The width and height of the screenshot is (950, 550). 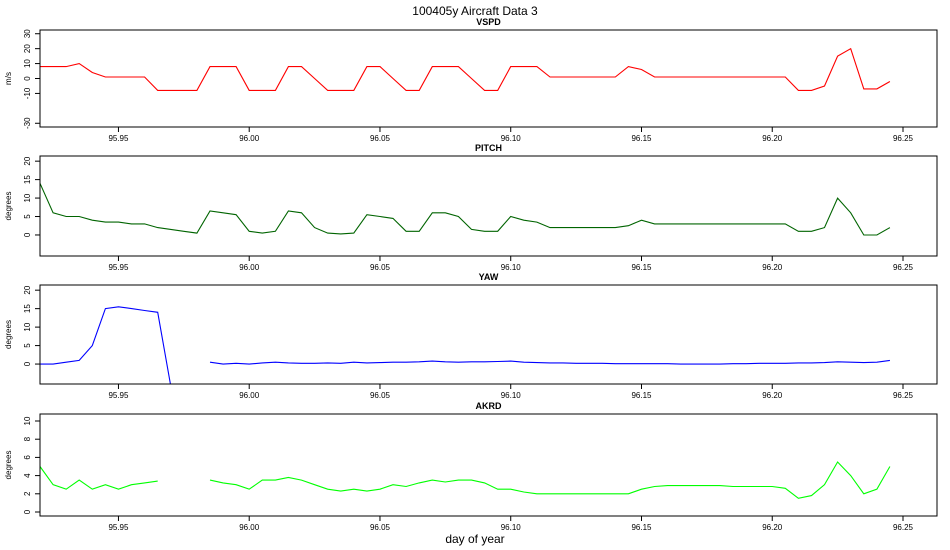 I want to click on y-tick-label: 30, so click(x=27, y=33).